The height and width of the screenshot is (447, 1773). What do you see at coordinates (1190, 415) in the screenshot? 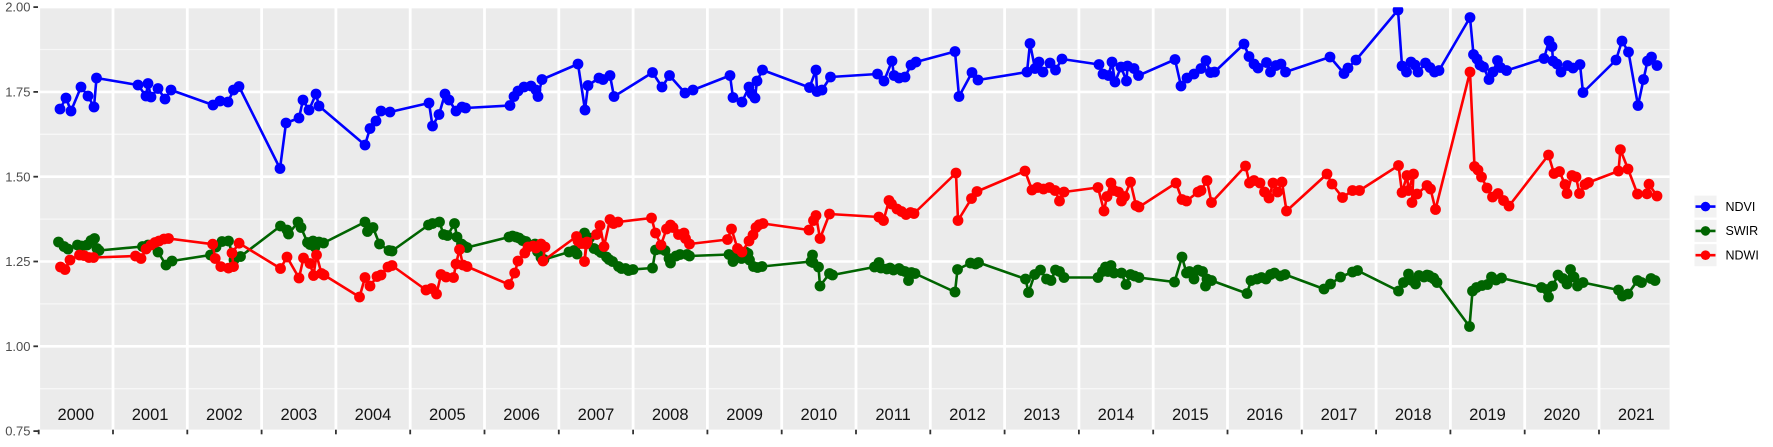
I see `svg-text: 2015` at bounding box center [1190, 415].